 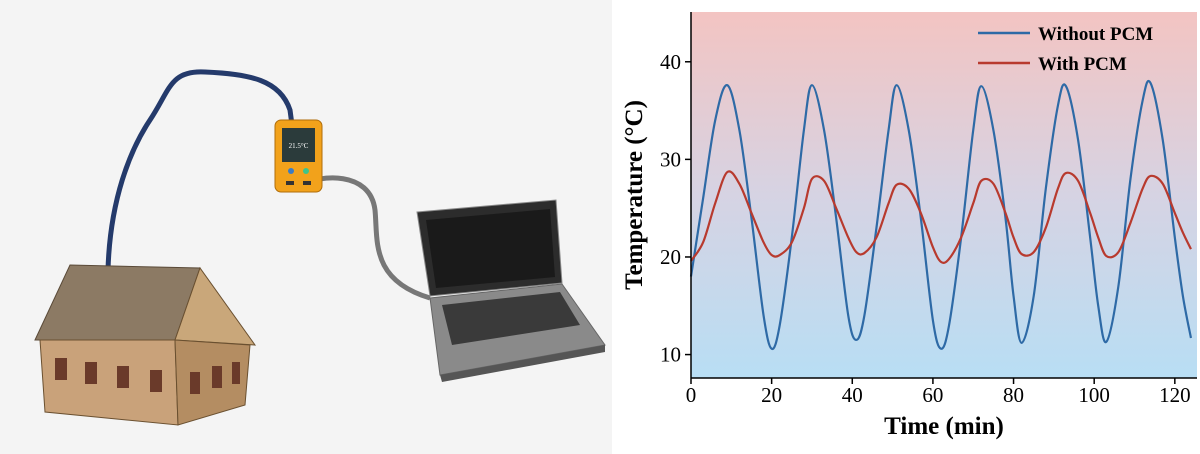 I want to click on x-tick-label: 0, so click(x=691, y=395).